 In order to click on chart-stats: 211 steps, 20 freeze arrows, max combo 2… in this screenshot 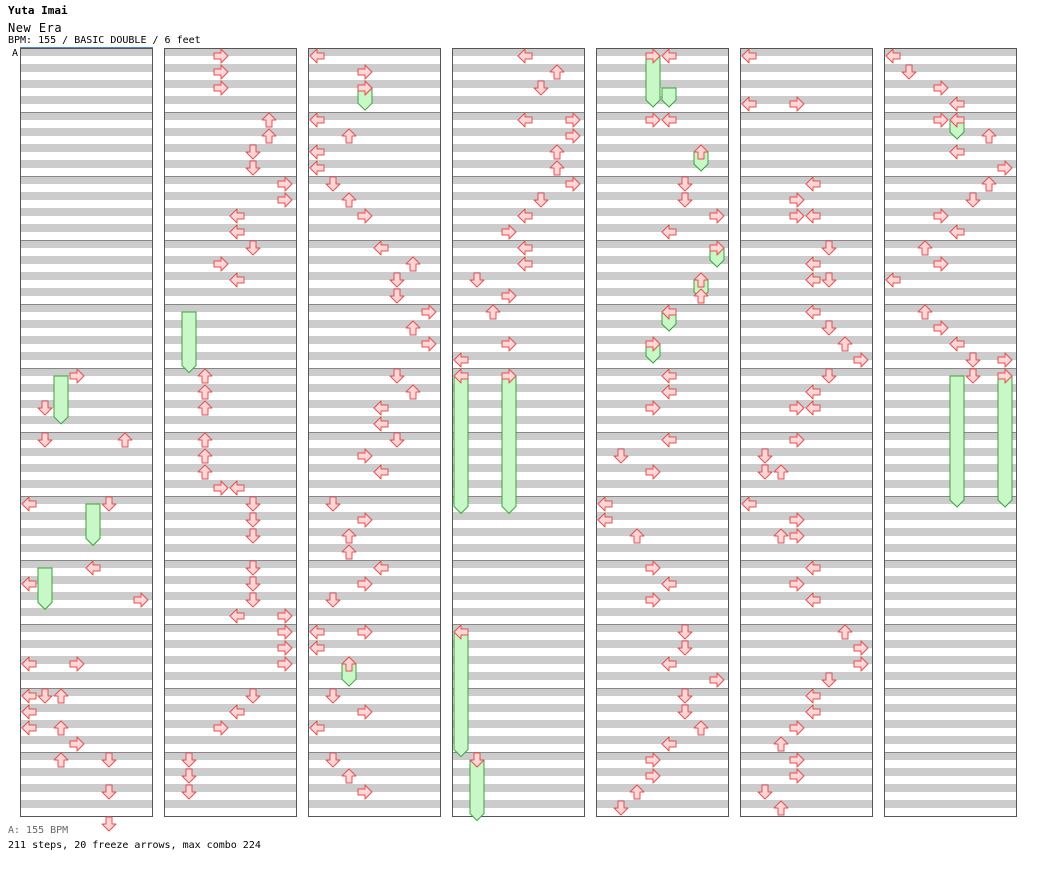, I will do `click(134, 845)`.